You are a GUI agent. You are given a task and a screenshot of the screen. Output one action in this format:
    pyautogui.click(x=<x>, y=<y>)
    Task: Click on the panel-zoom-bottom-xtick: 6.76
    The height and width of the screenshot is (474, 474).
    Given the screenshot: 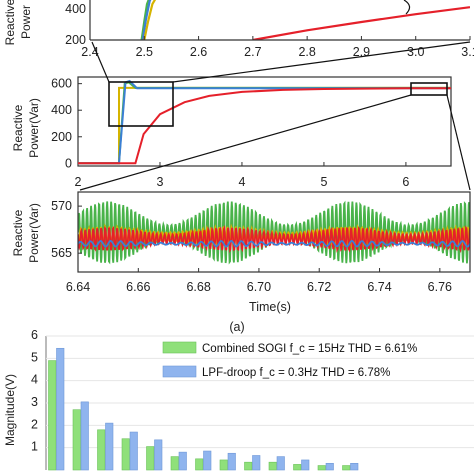 What is the action you would take?
    pyautogui.click(x=440, y=287)
    